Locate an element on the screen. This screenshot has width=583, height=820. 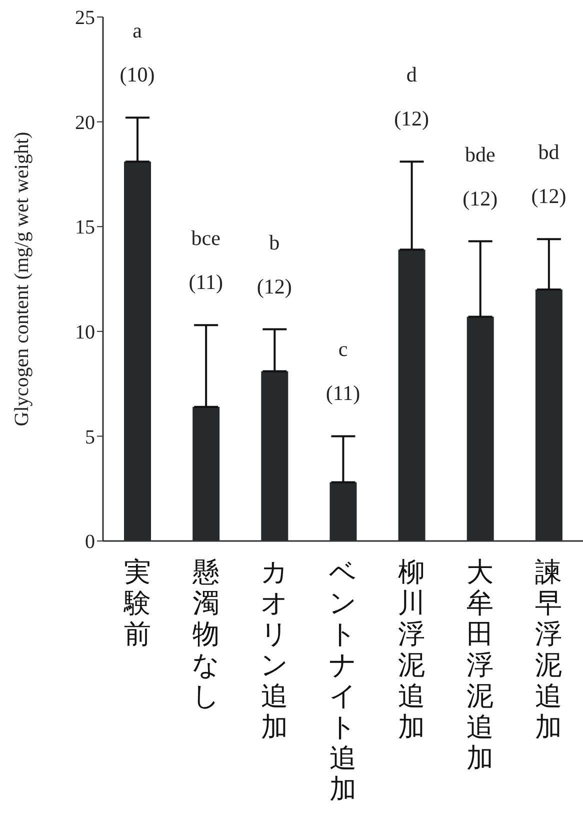
y-tick-label: 5 is located at coordinates (90, 437).